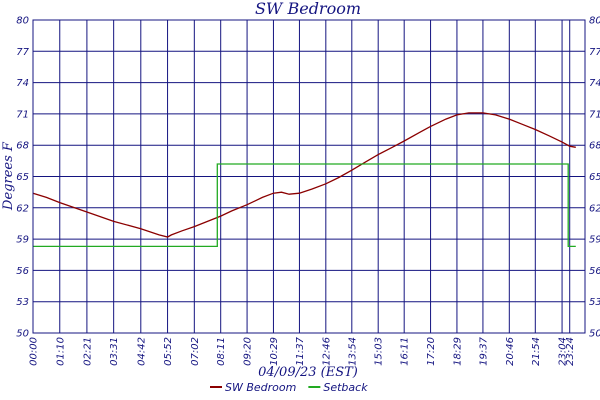 This screenshot has height=400, width=600. I want to click on x-tick-label: 10:29, so click(274, 351).